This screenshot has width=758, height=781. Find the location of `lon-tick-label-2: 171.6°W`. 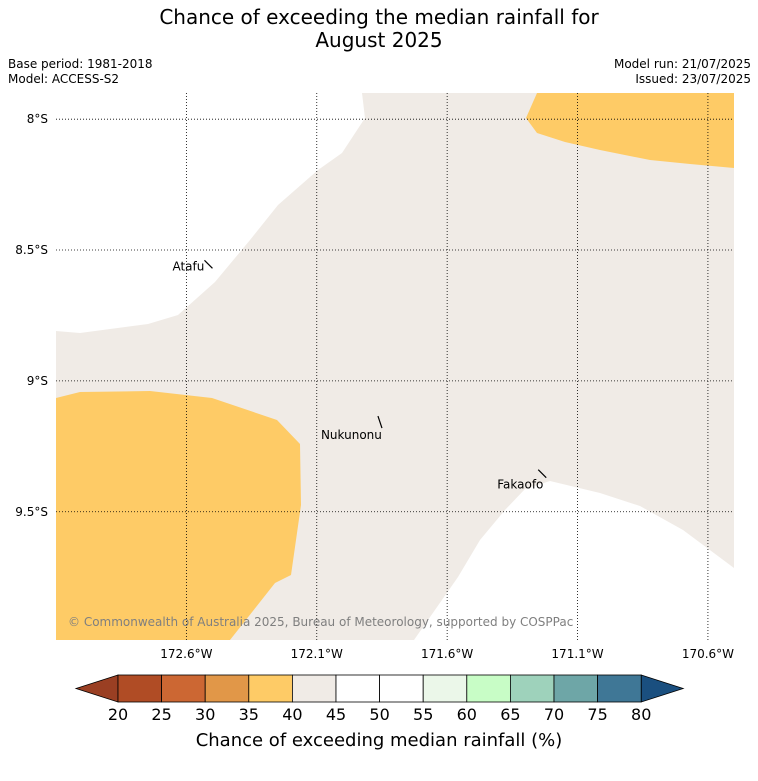

lon-tick-label-2: 171.6°W is located at coordinates (447, 654).